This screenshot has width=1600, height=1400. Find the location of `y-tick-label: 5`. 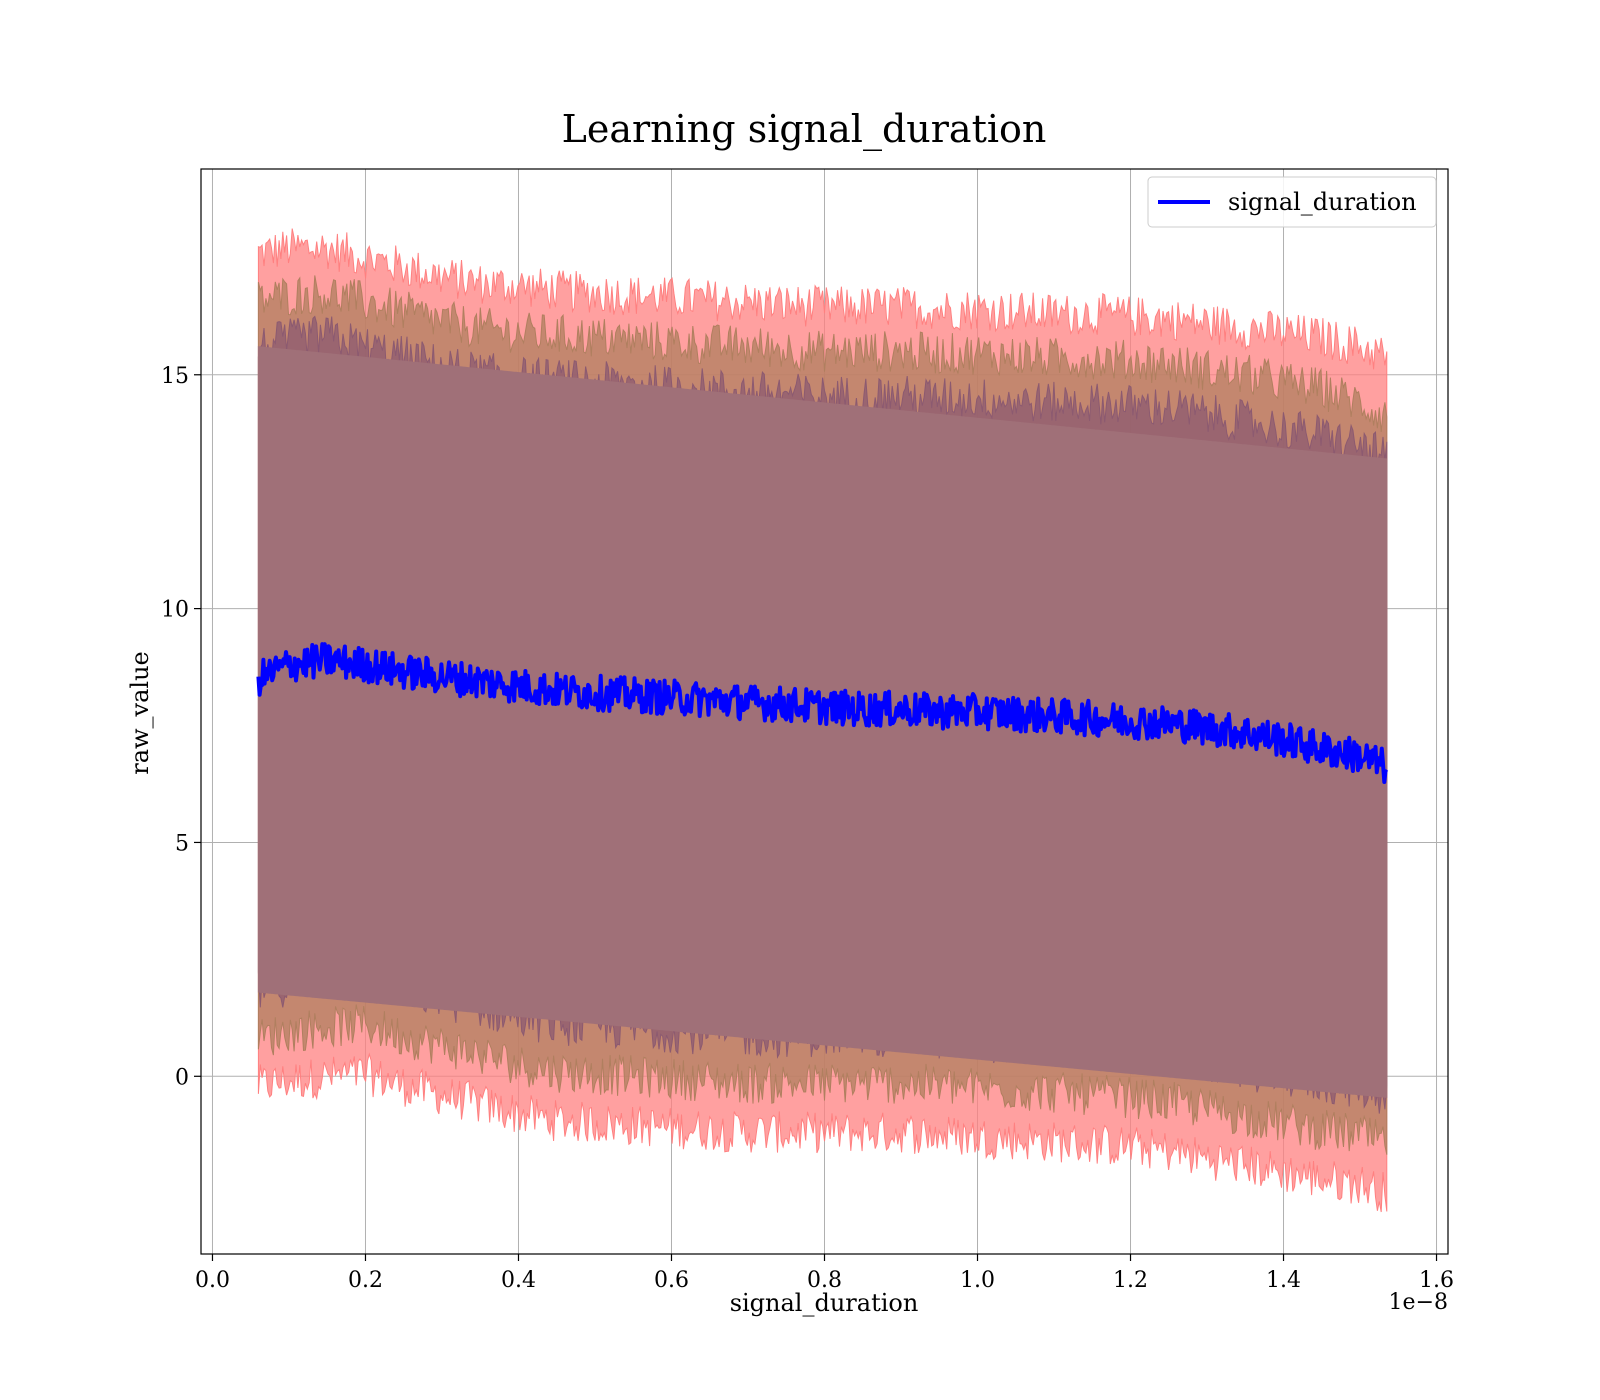

y-tick-label: 5 is located at coordinates (182, 843).